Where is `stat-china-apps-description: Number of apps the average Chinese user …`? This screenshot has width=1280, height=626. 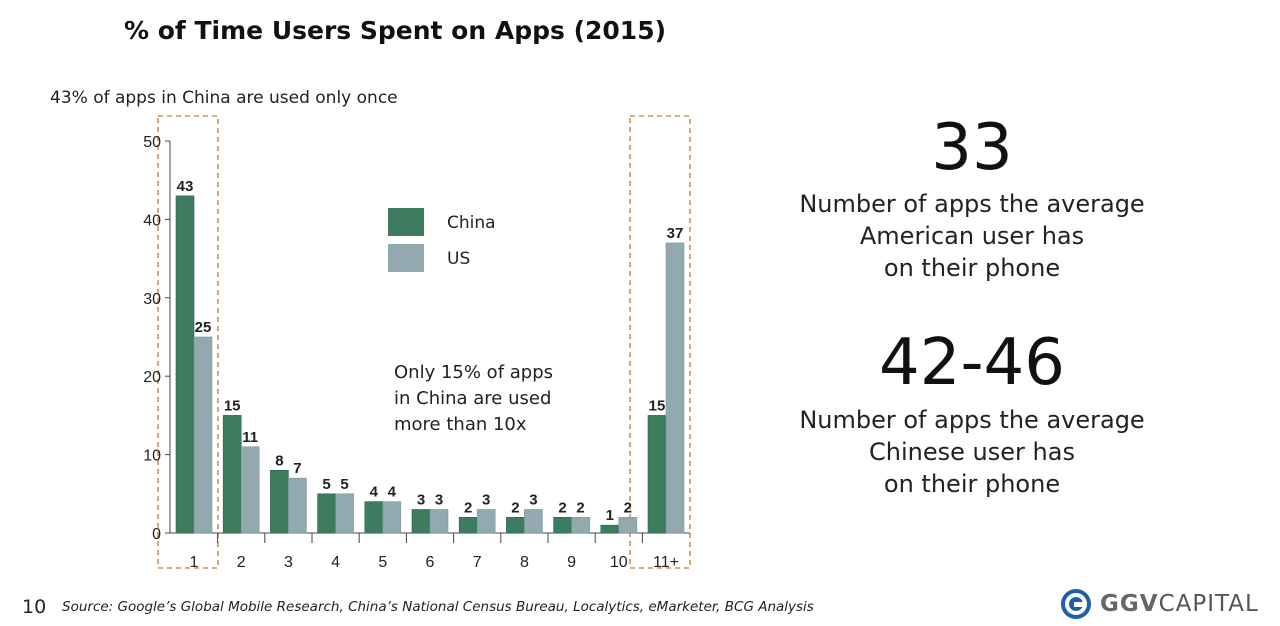
stat-china-apps-description: Number of apps the average Chinese user … is located at coordinates (972, 452).